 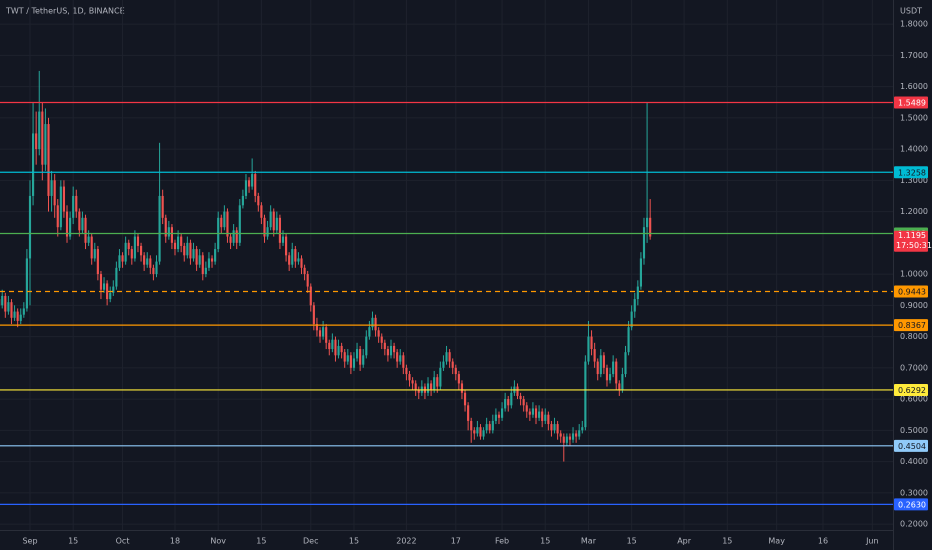 I want to click on y-tick-label: 1.4000, so click(x=914, y=149).